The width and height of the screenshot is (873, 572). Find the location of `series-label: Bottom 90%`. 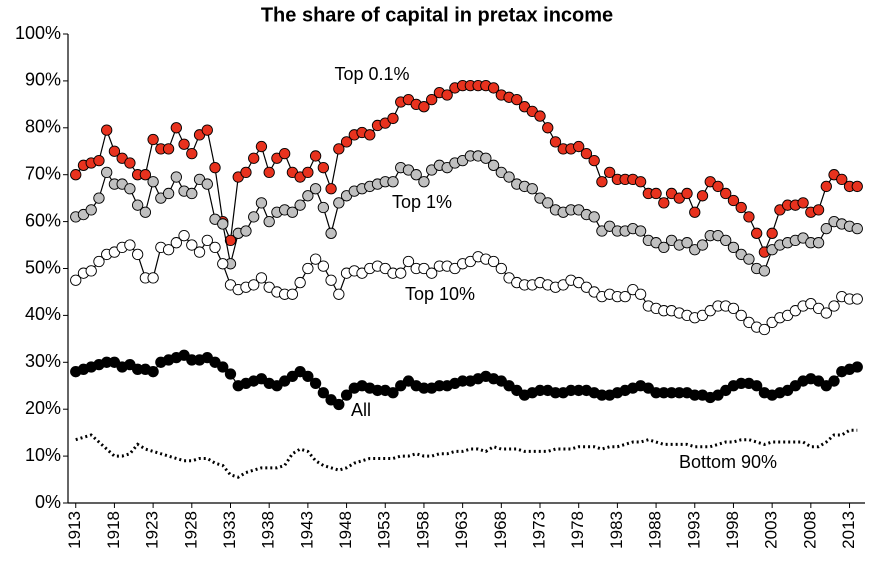

series-label: Bottom 90% is located at coordinates (728, 462).